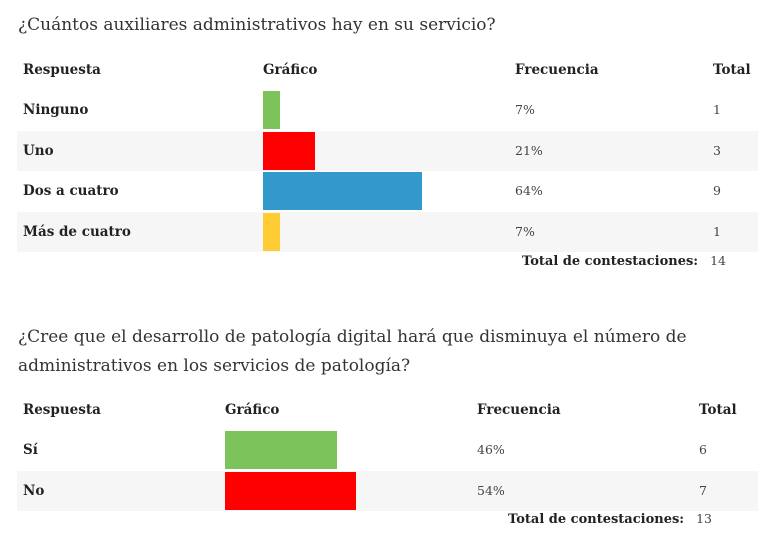 This screenshot has height=558, width=760. I want to click on answer-label: No, so click(34, 490).